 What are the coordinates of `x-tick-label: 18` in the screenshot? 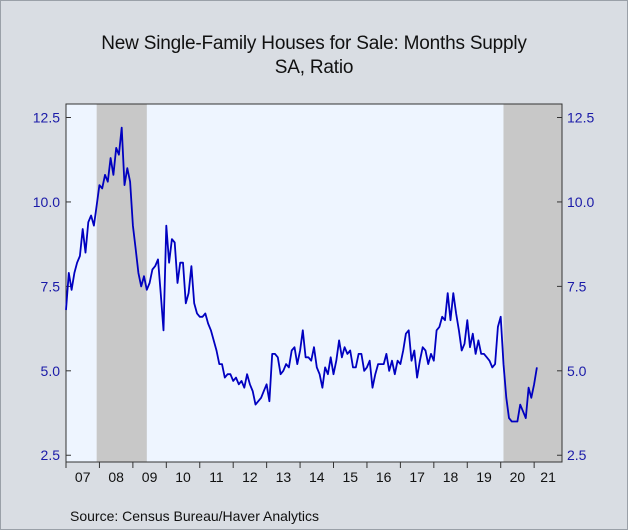 It's located at (451, 477).